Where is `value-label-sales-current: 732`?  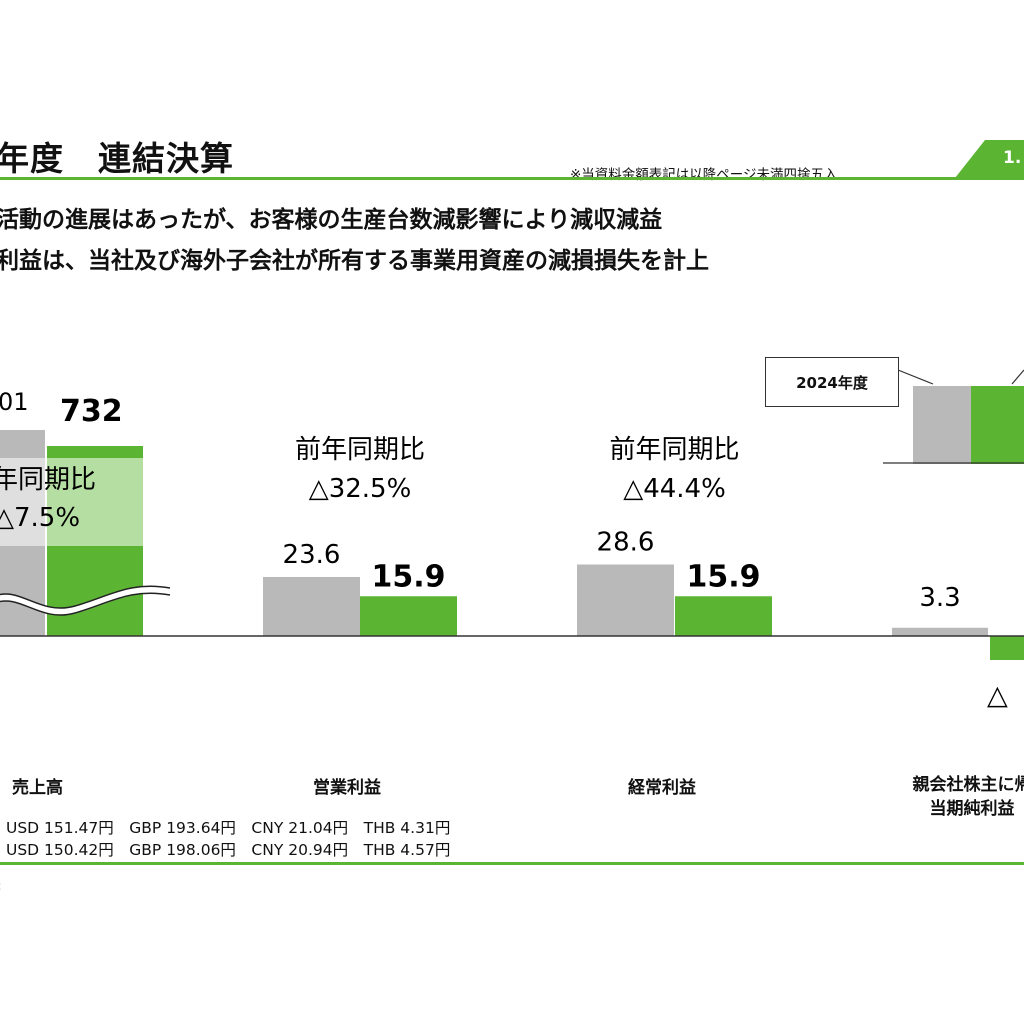
value-label-sales-current: 732 is located at coordinates (91, 411).